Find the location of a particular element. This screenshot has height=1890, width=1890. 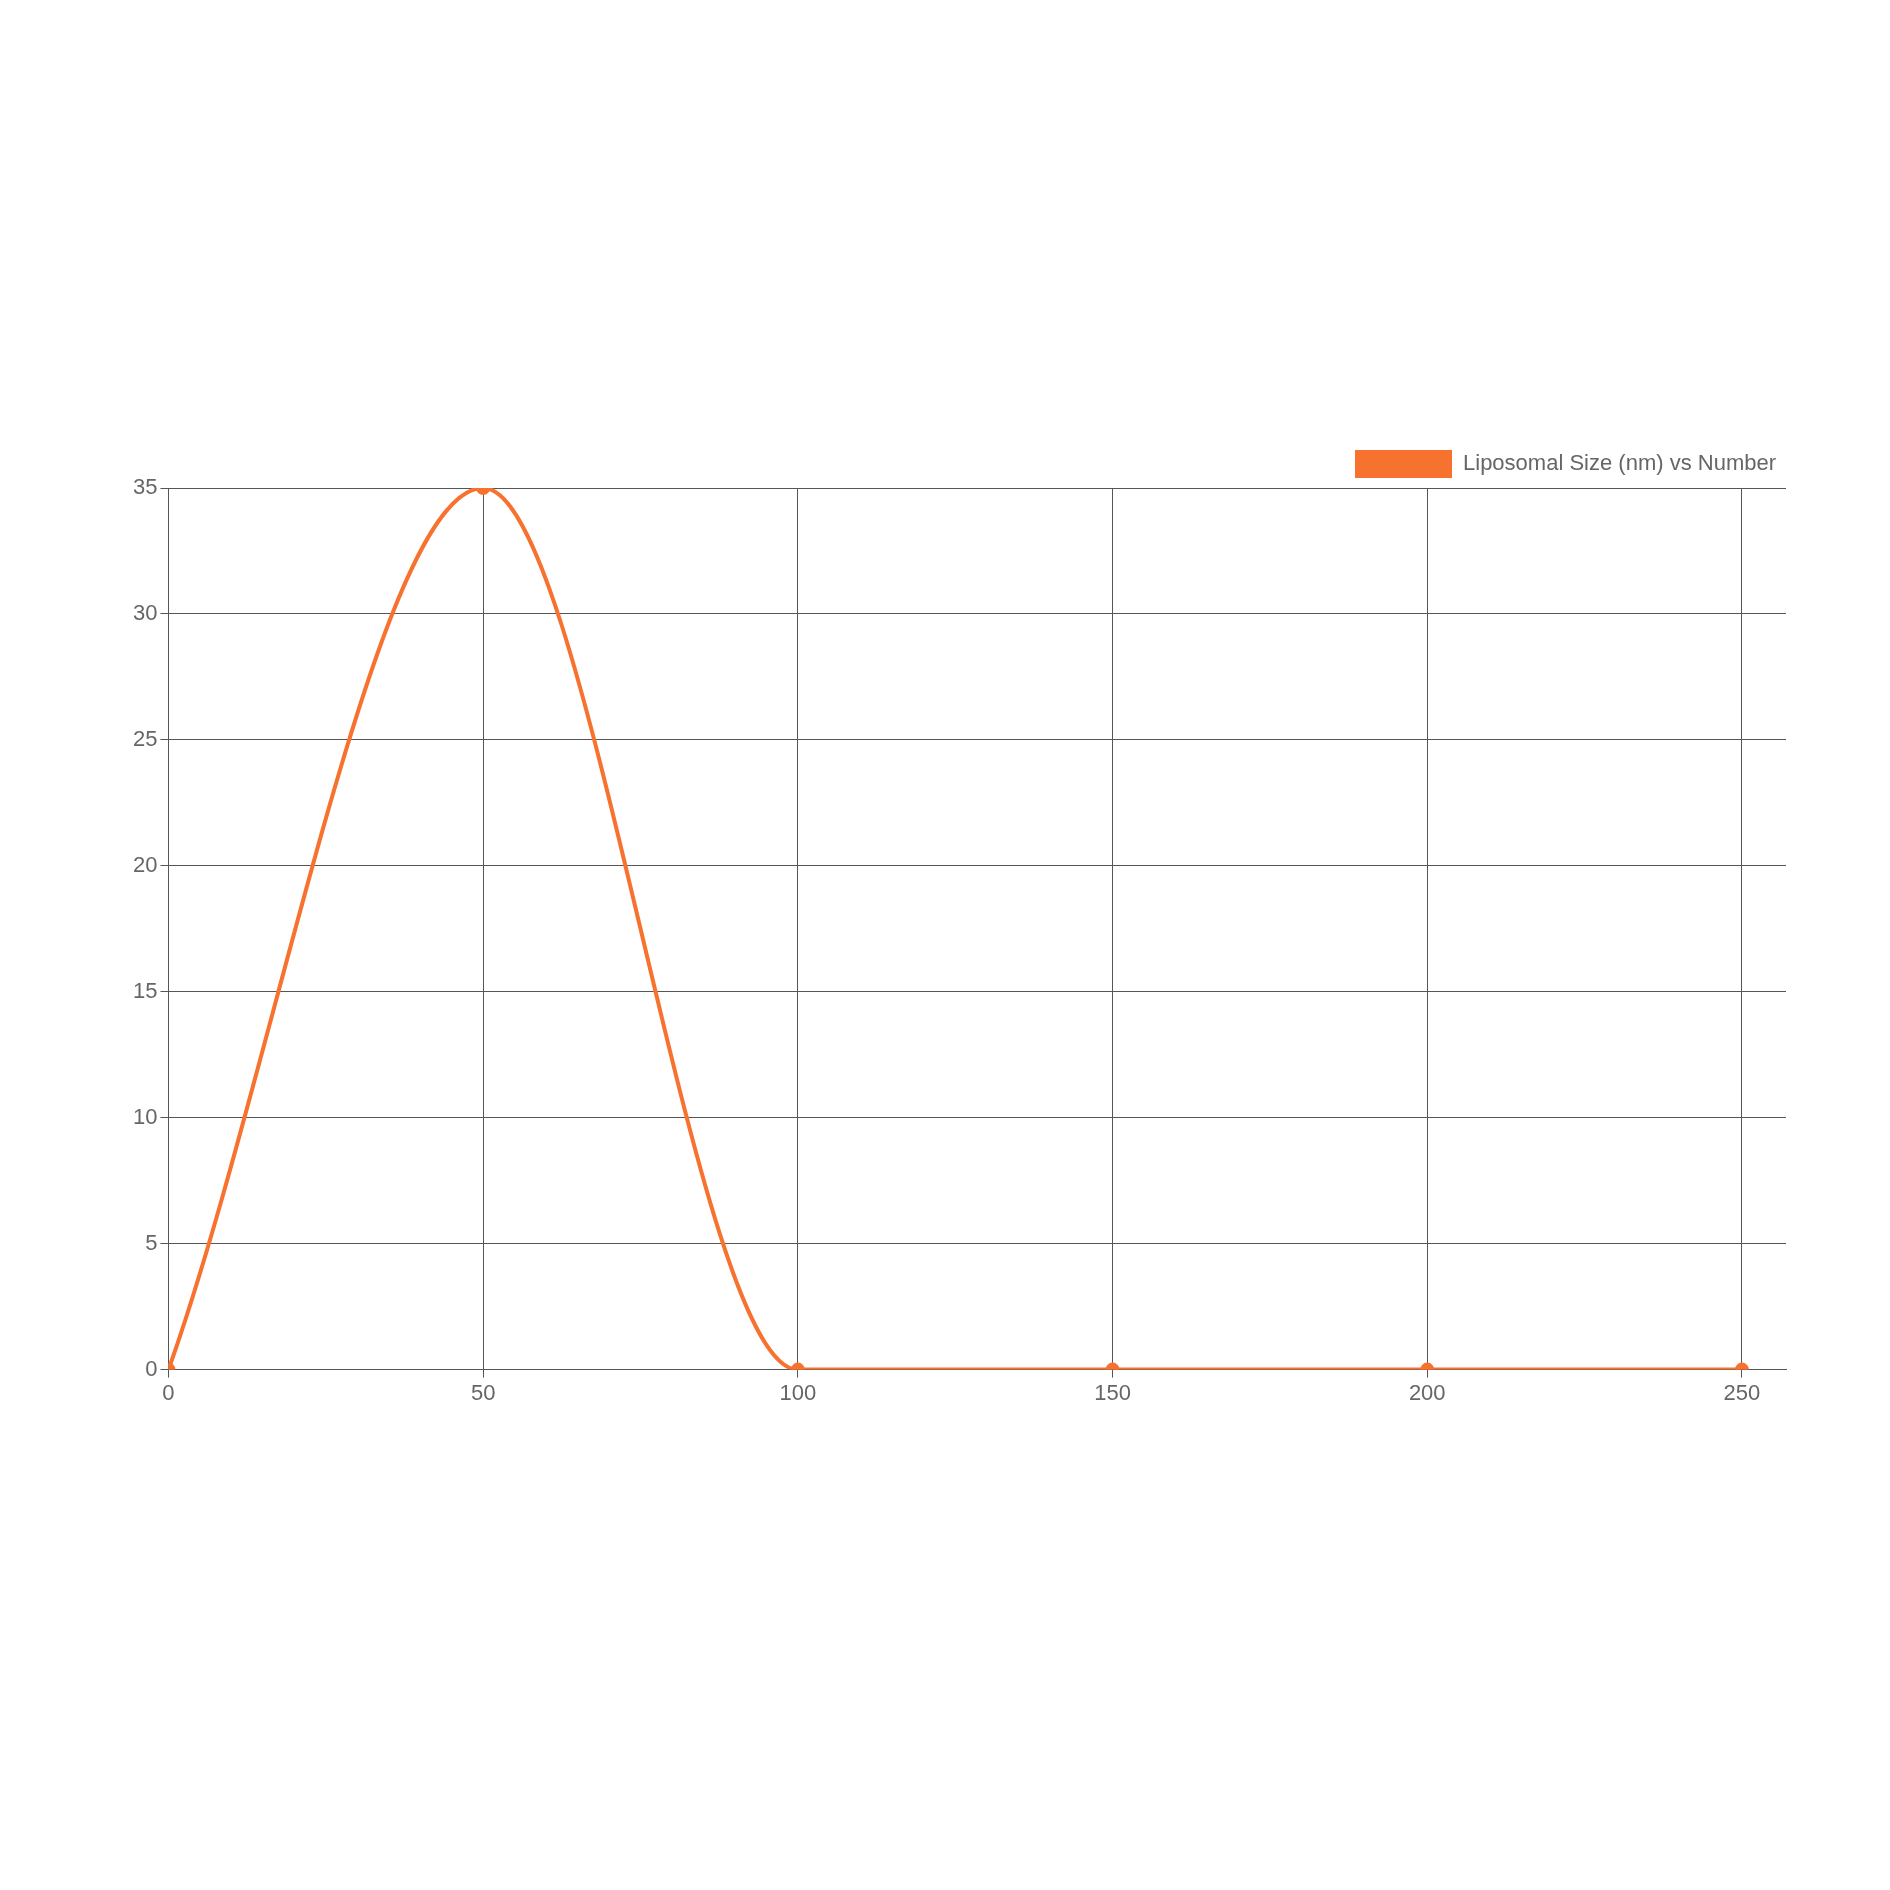

y-tick-label: 30 is located at coordinates (145, 613).